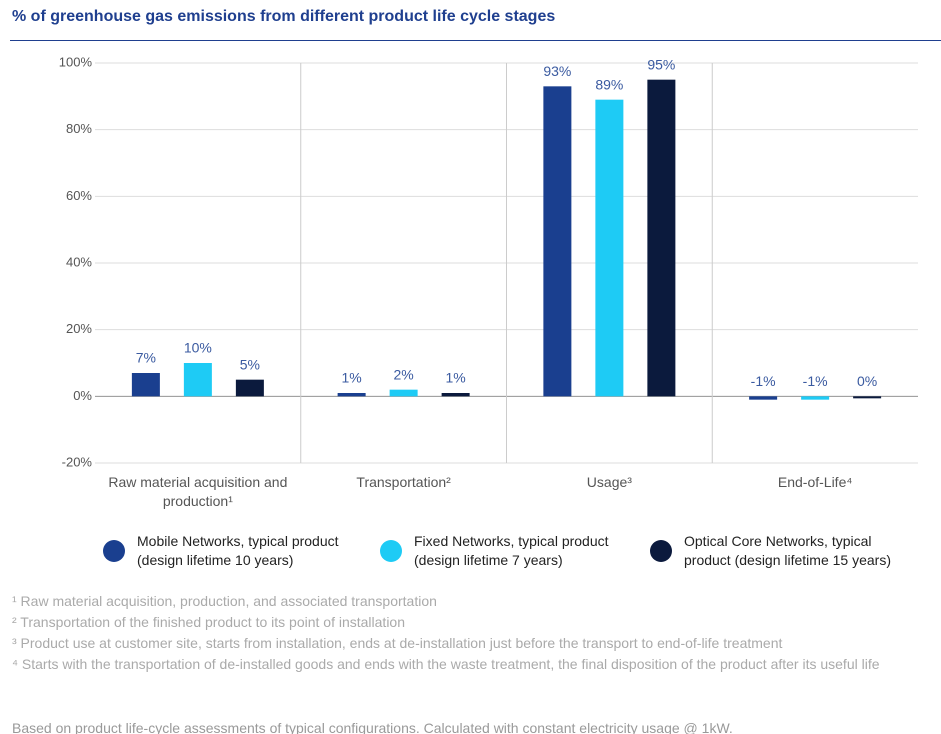  I want to click on data-label: 5%, so click(250, 364).